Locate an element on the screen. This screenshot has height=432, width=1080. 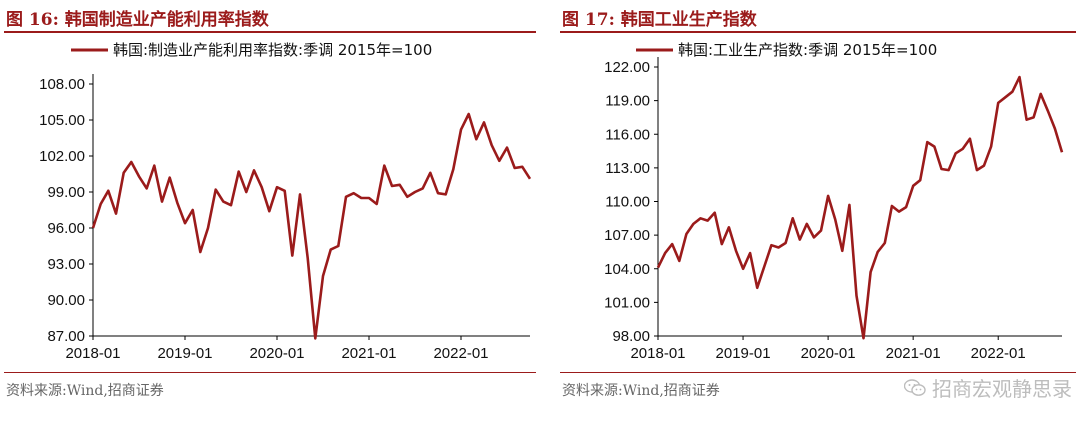
y-tick-label: 107.00 is located at coordinates (627, 235).